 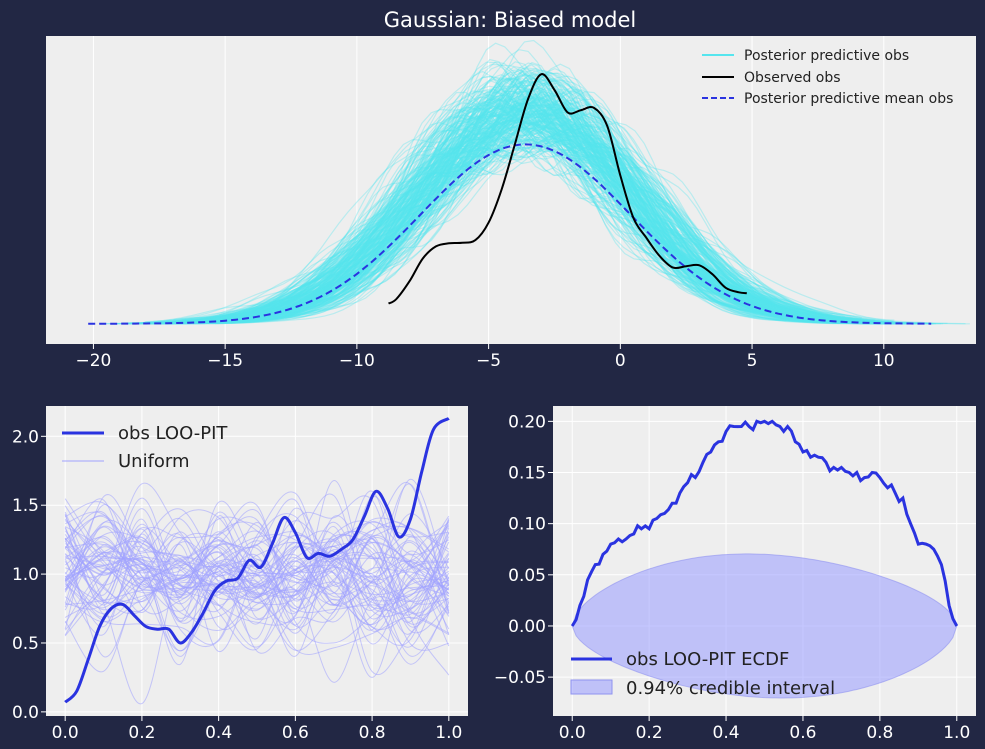 I want to click on top-x-tick-label: −5, so click(x=488, y=361).